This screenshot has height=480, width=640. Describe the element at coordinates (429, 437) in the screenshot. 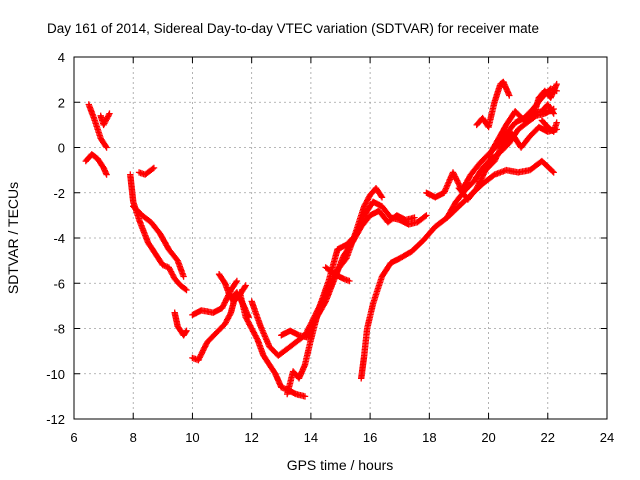

I see `x-tick-label: 18` at that location.